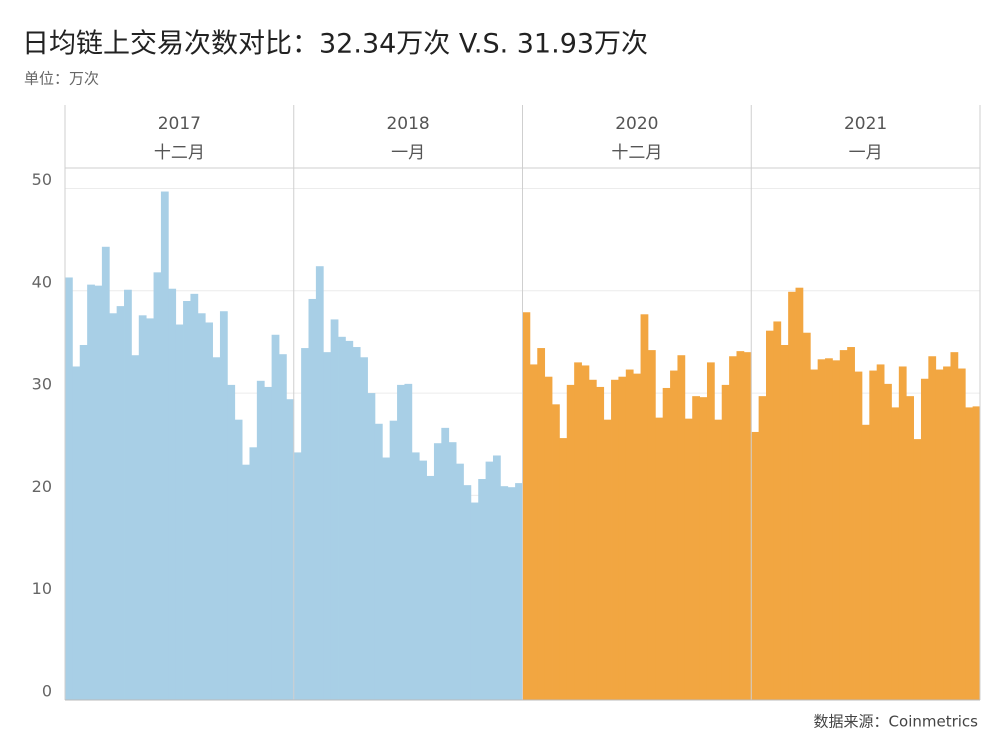 The height and width of the screenshot is (732, 1000). What do you see at coordinates (408, 153) in the screenshot?
I see `panel-month: 一月` at bounding box center [408, 153].